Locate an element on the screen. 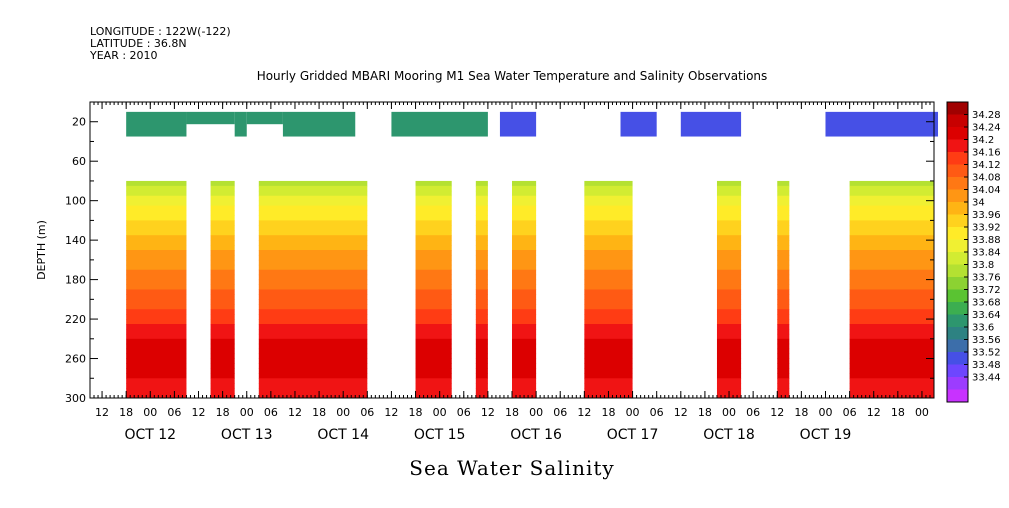 The image size is (1009, 508). x-date-label: OCT 19 is located at coordinates (826, 435).